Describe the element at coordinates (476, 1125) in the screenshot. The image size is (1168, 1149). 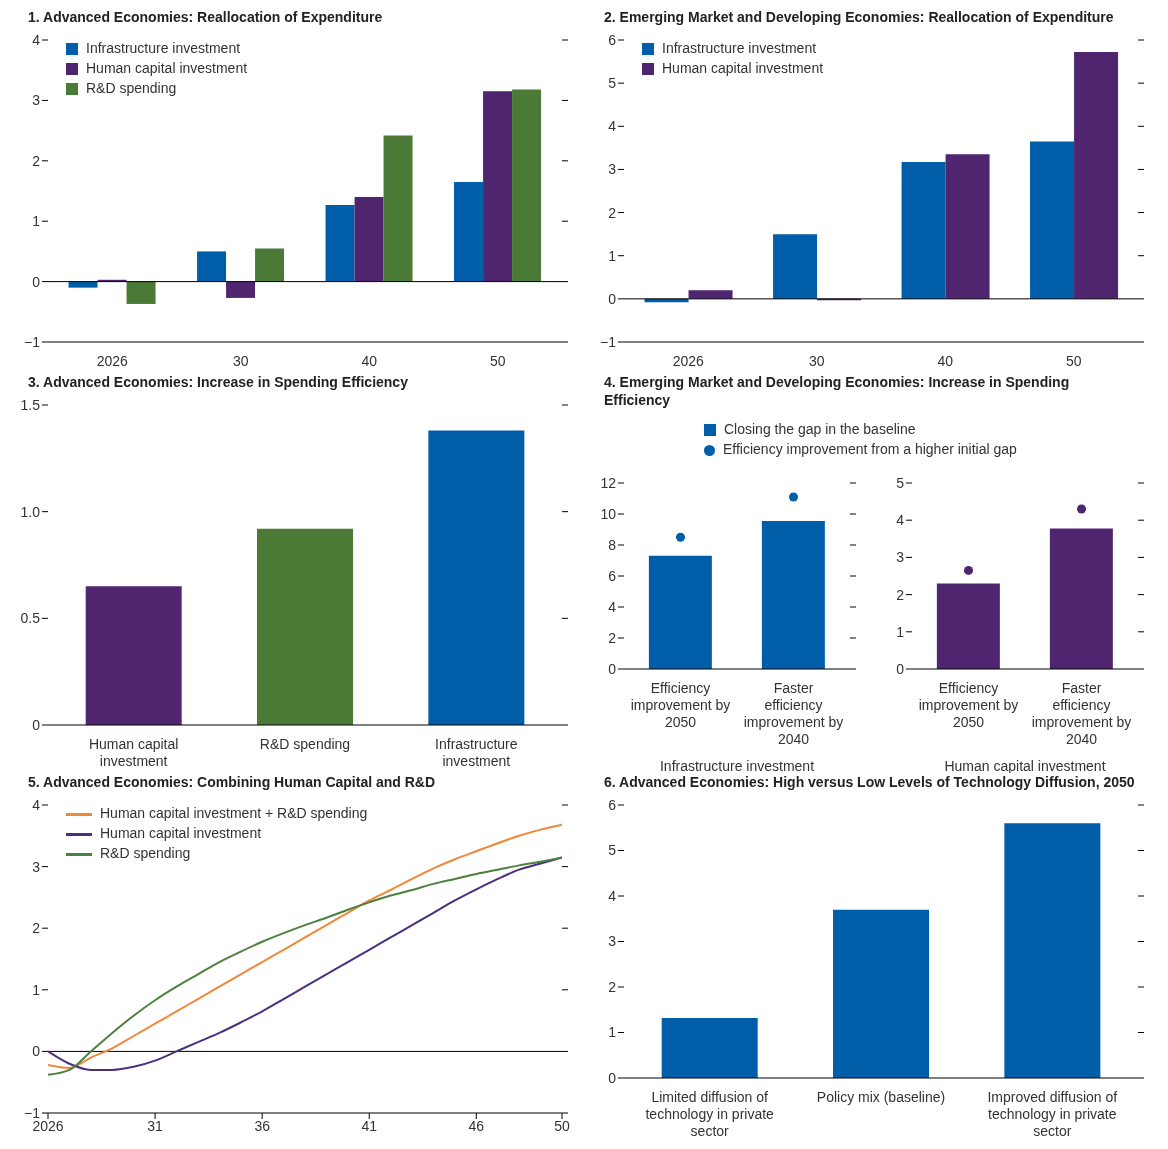
I see `x-tick-label: 46` at that location.